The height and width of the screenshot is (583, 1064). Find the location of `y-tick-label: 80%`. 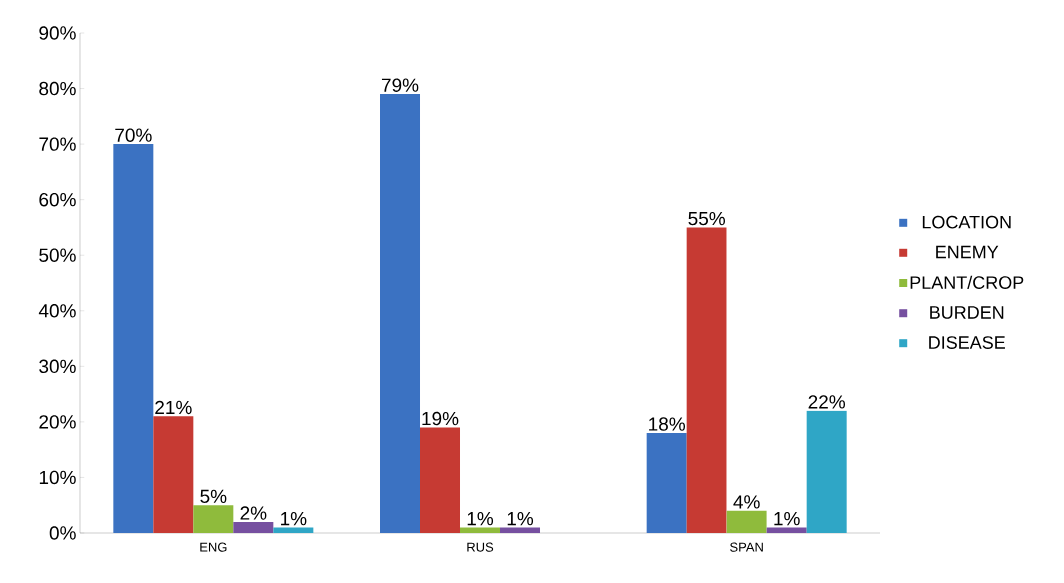

y-tick-label: 80% is located at coordinates (57, 88).